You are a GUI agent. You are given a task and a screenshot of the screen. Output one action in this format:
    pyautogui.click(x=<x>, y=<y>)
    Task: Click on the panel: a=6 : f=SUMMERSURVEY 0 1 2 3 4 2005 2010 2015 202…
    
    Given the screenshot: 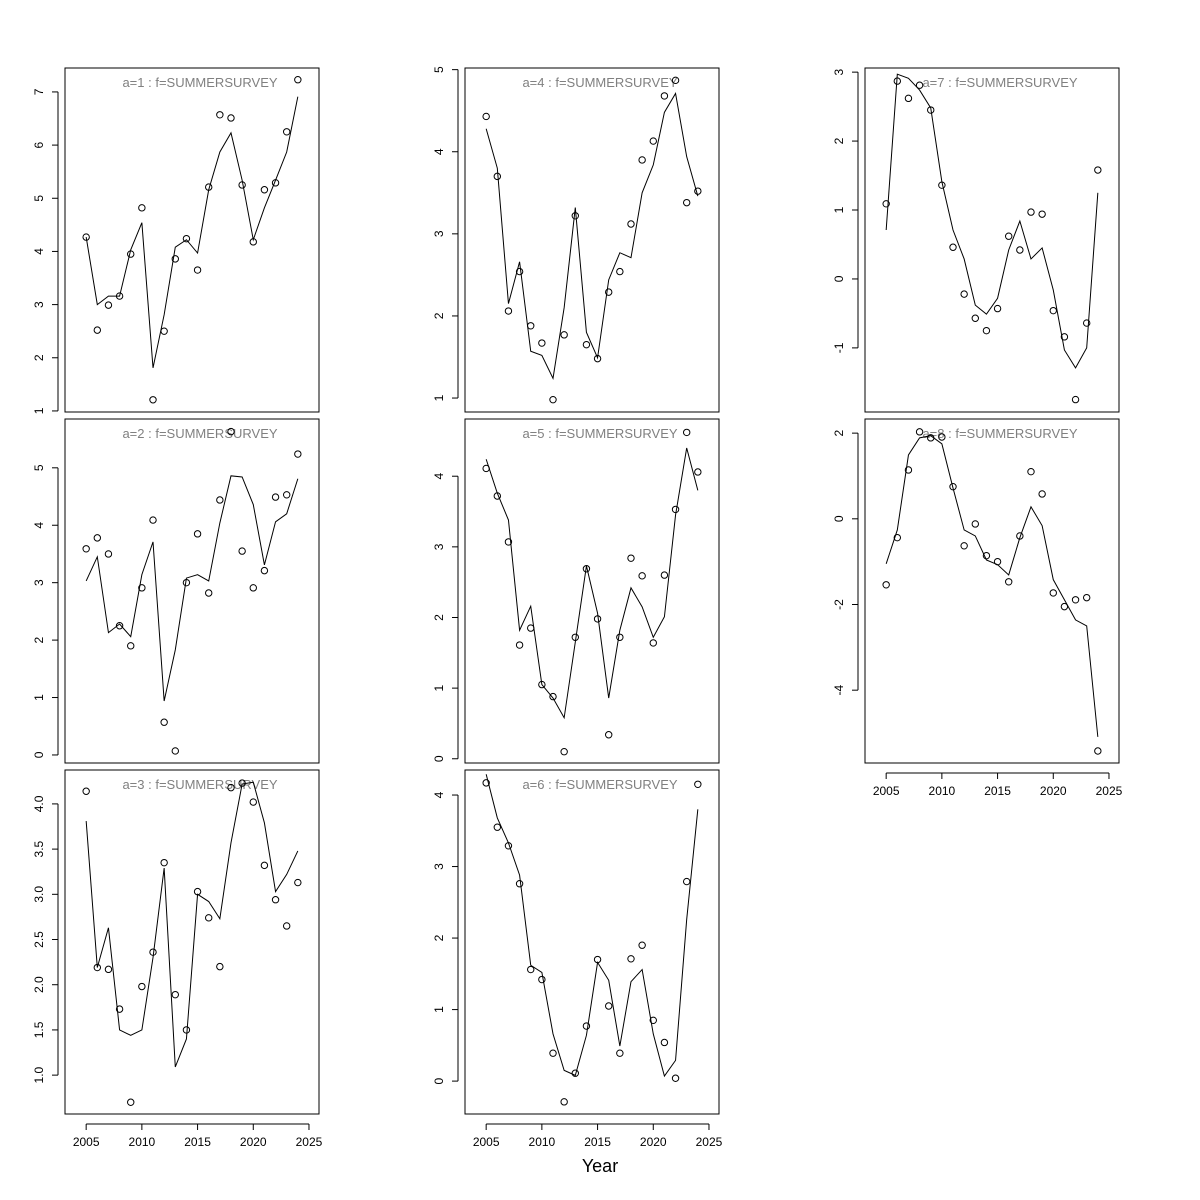 What is the action you would take?
    pyautogui.click(x=577, y=959)
    